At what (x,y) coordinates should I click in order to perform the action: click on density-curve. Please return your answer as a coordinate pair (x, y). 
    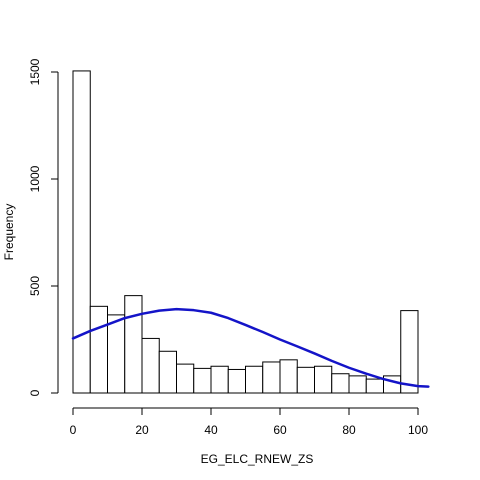
    Looking at the image, I should click on (250, 347).